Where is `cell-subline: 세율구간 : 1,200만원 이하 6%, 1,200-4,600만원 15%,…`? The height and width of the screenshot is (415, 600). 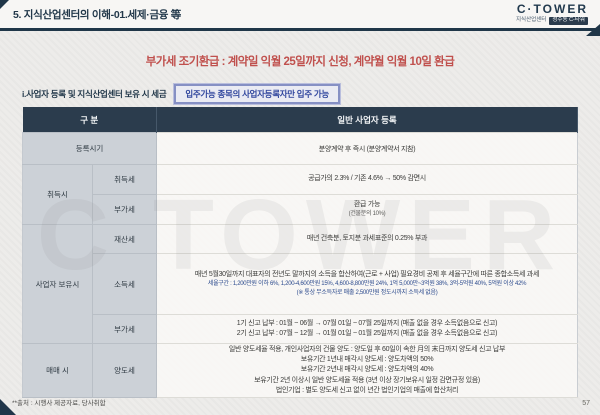
cell-subline: 세율구간 : 1,200만원 이하 6%, 1,200-4,600만원 15%,… is located at coordinates (367, 284).